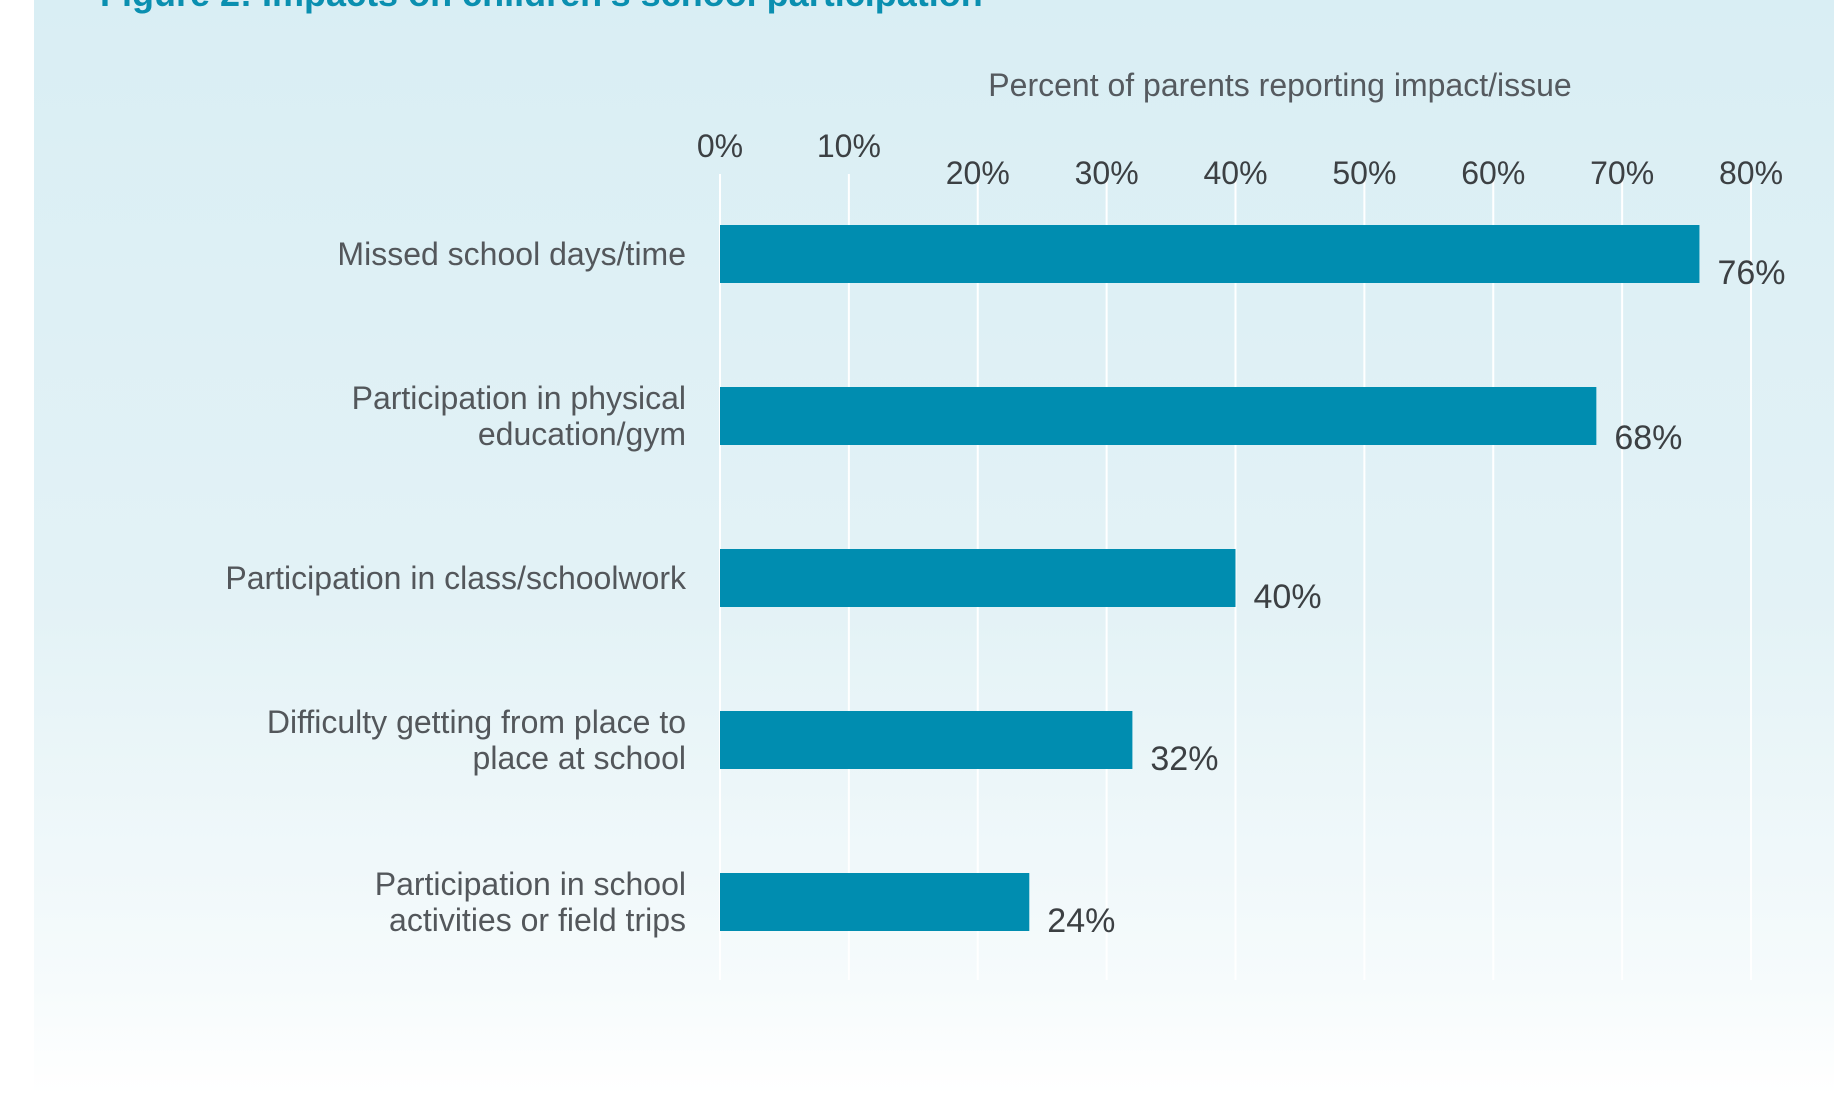  I want to click on x-tick-label: 0%, so click(720, 146).